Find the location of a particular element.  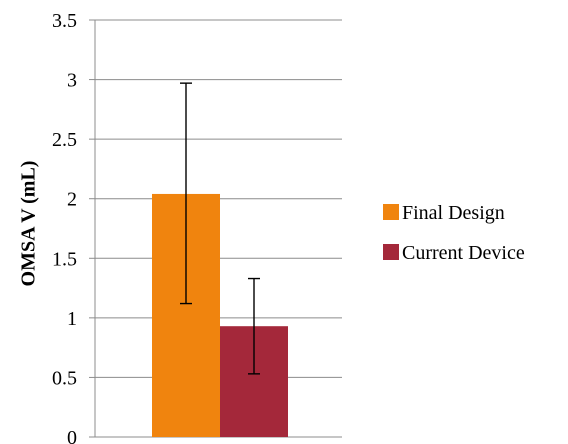

error-bars is located at coordinates (220, 228).